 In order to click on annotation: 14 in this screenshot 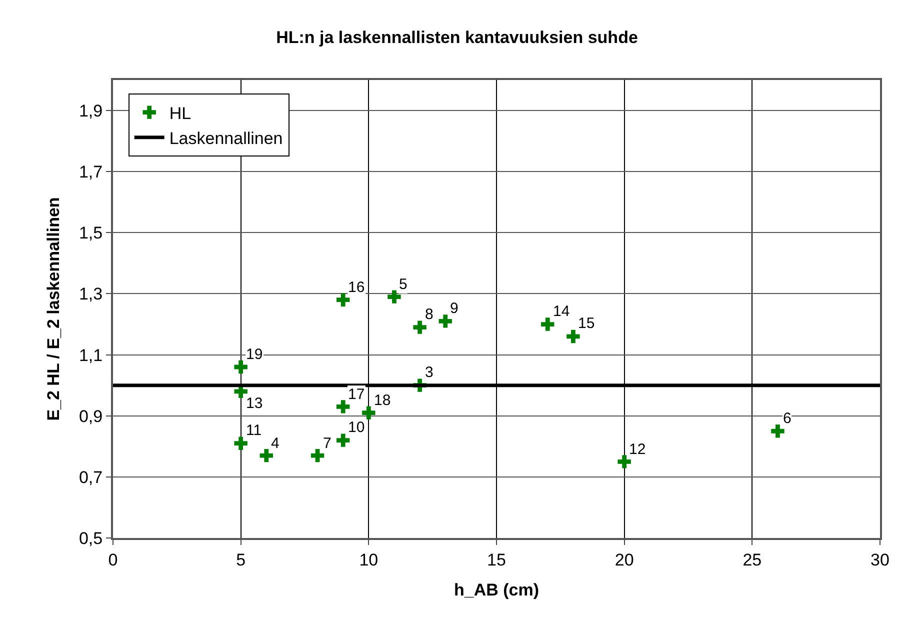, I will do `click(561, 311)`.